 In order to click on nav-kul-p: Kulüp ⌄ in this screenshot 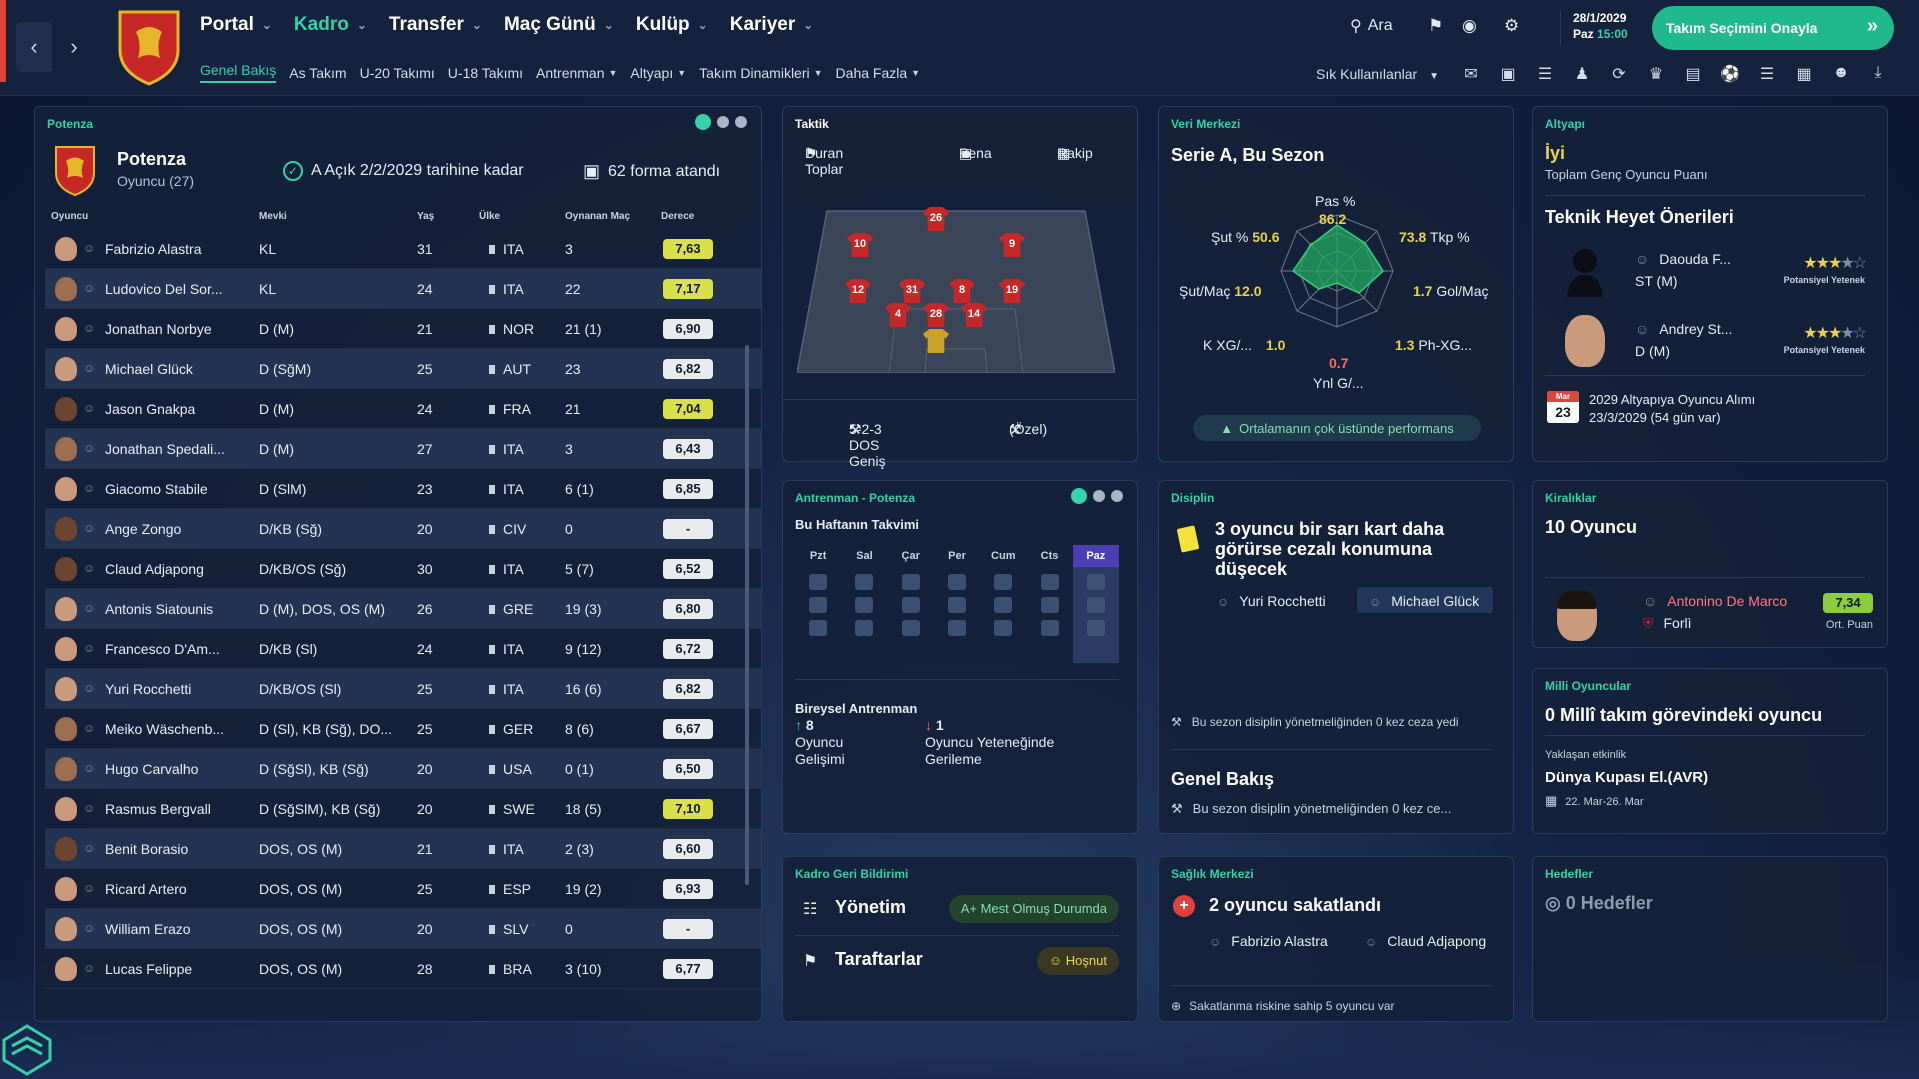, I will do `click(671, 24)`.